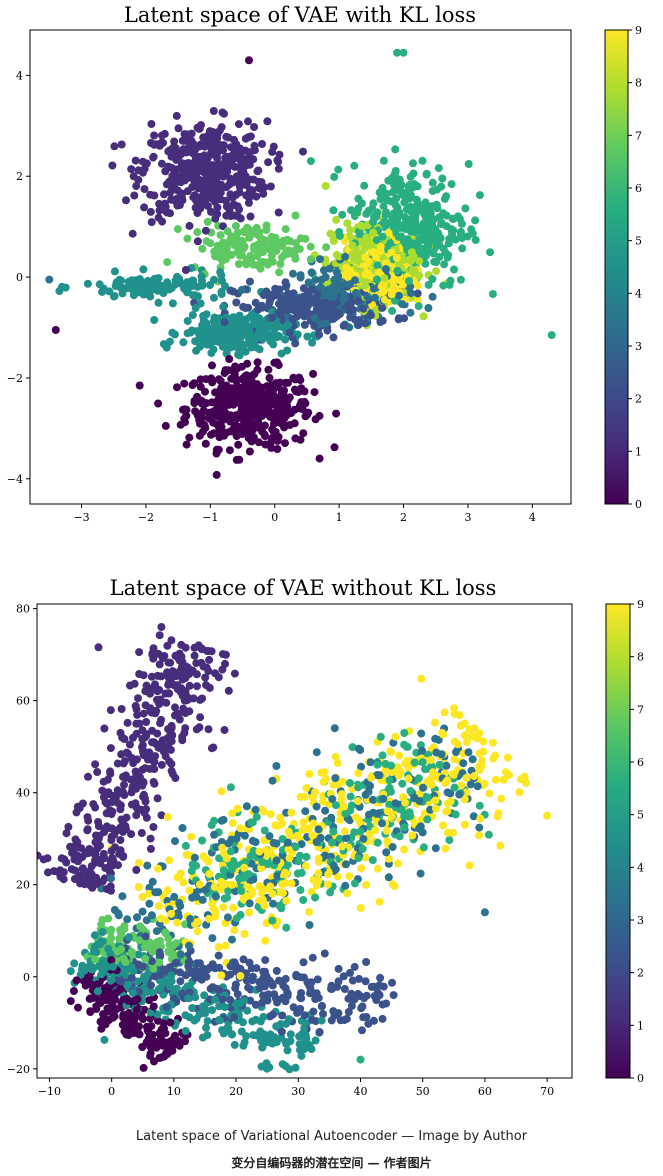 The width and height of the screenshot is (663, 1176). What do you see at coordinates (49, 1091) in the screenshot?
I see `x-tick-label: −10` at bounding box center [49, 1091].